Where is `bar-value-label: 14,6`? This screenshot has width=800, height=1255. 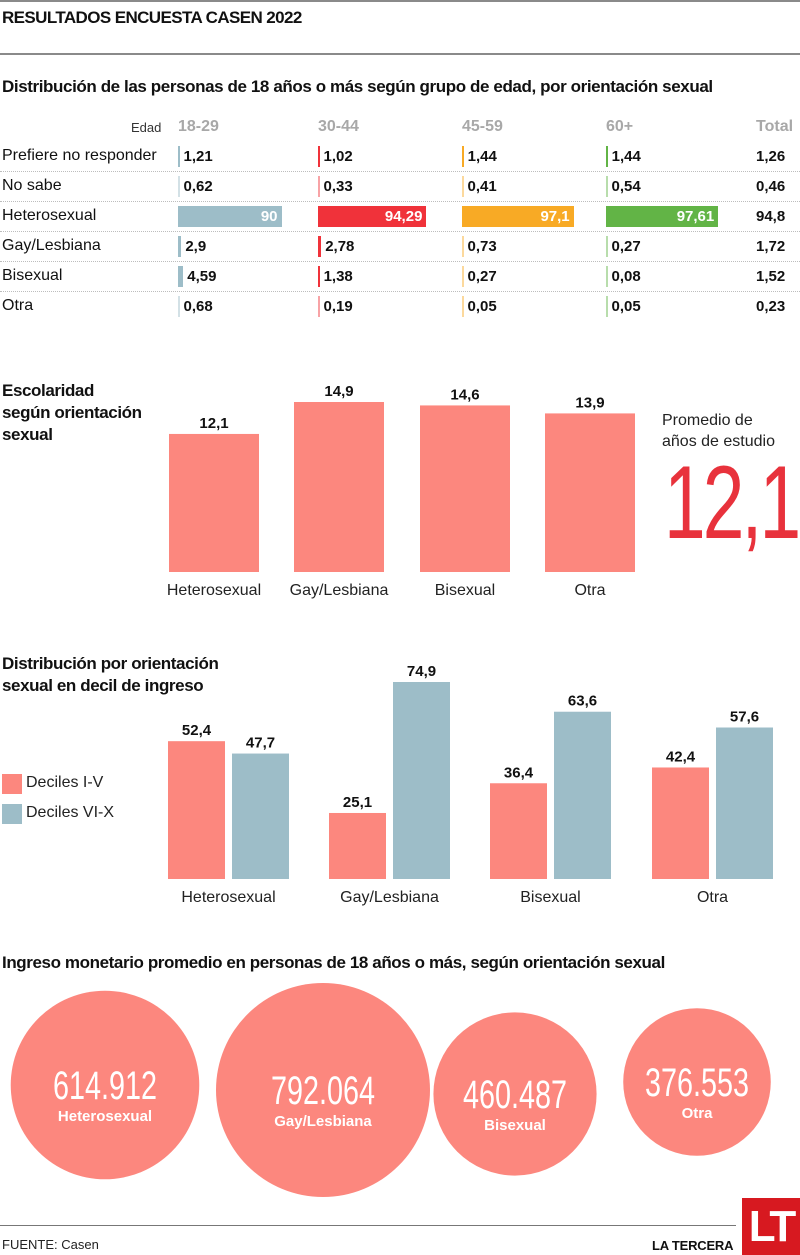 bar-value-label: 14,6 is located at coordinates (464, 394).